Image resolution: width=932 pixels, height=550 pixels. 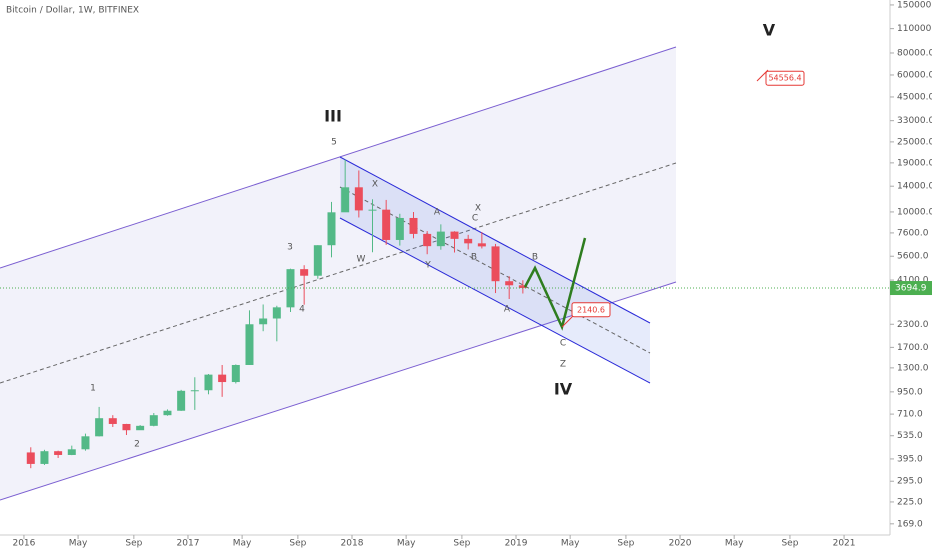 What do you see at coordinates (913, 281) in the screenshot?
I see `y-tick-label: 4100.0` at bounding box center [913, 281].